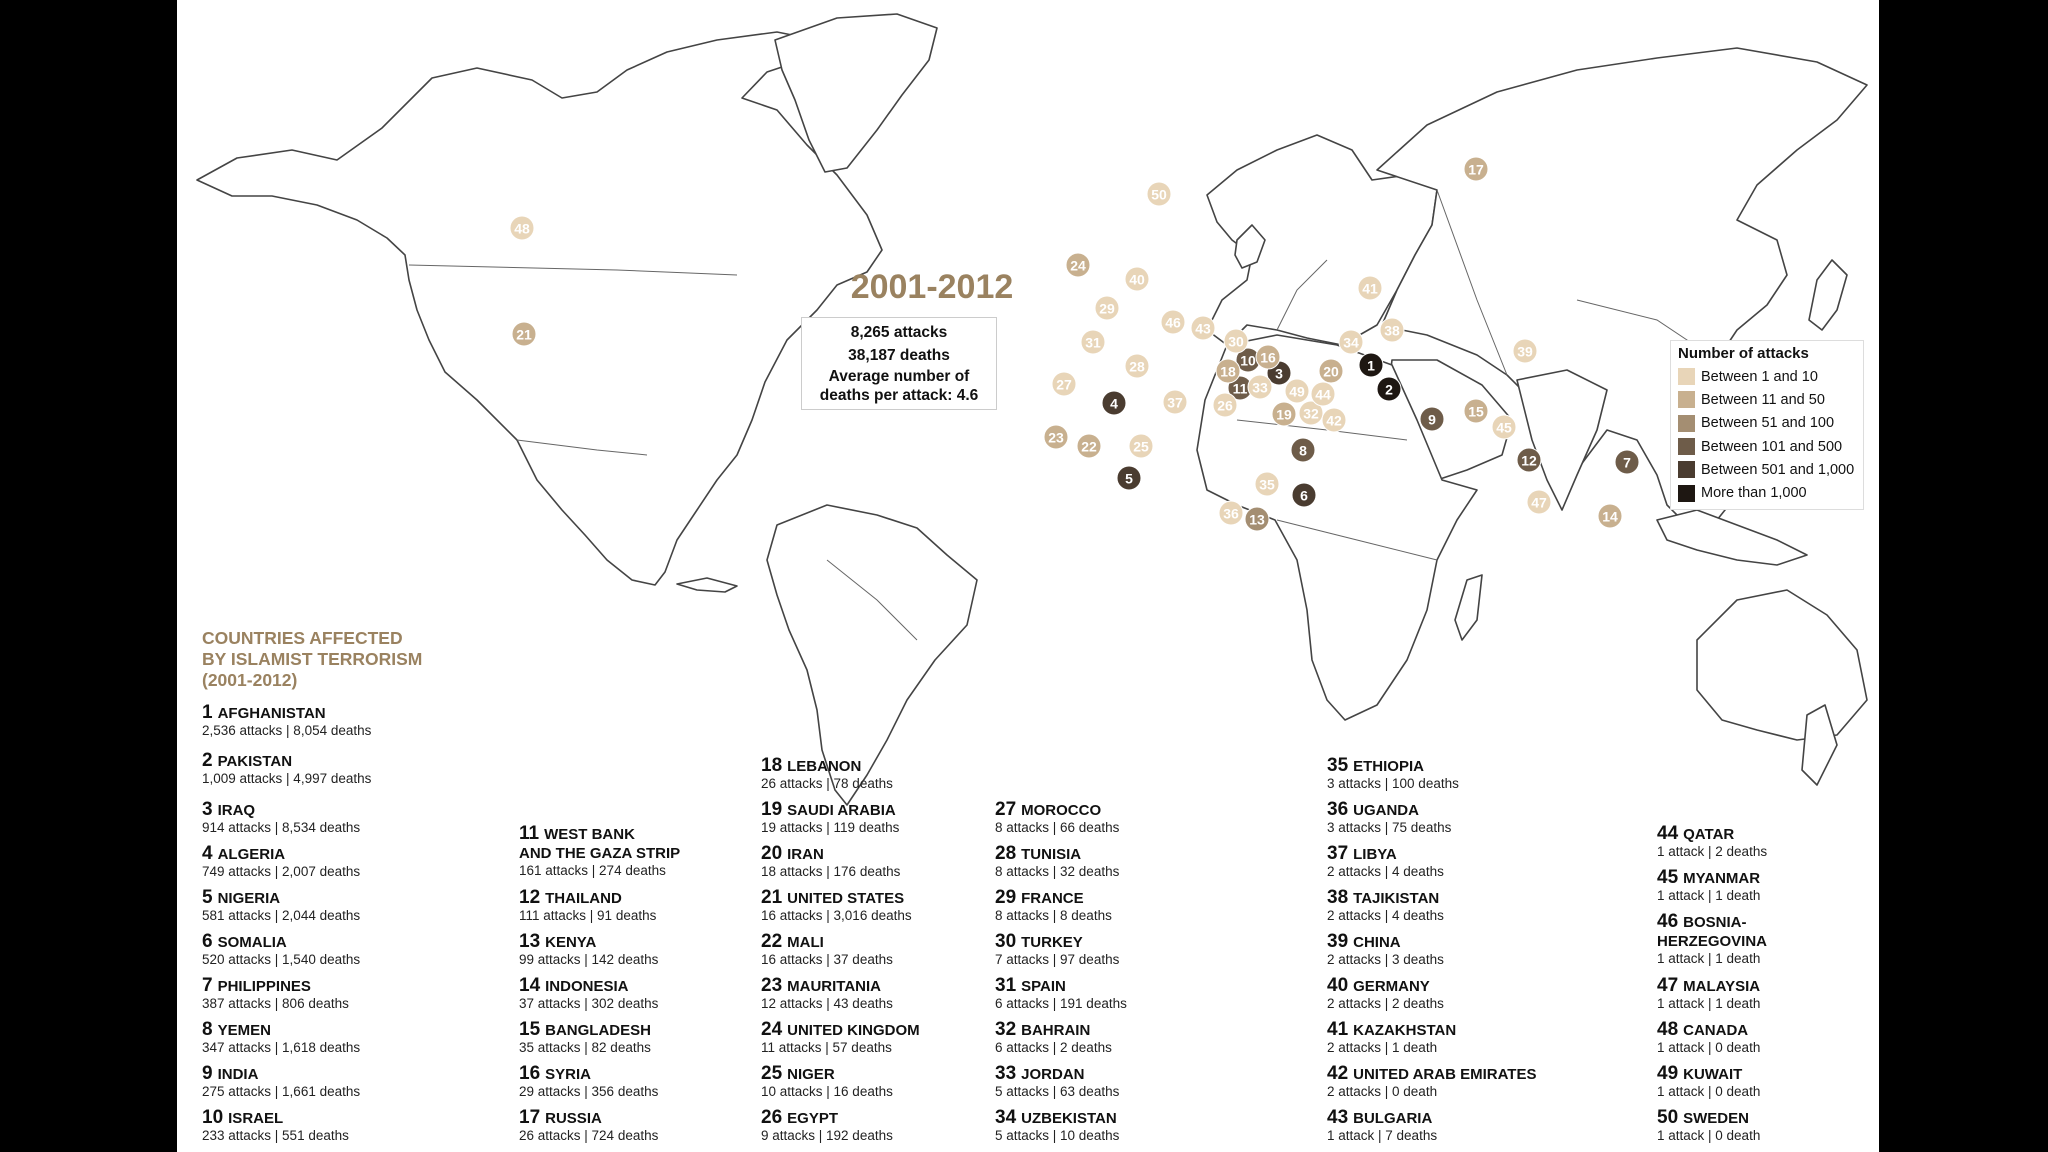 This screenshot has height=1152, width=2048. I want to click on country-entry: 47 MALAYSIA 1 attack | 1 death, so click(1708, 994).